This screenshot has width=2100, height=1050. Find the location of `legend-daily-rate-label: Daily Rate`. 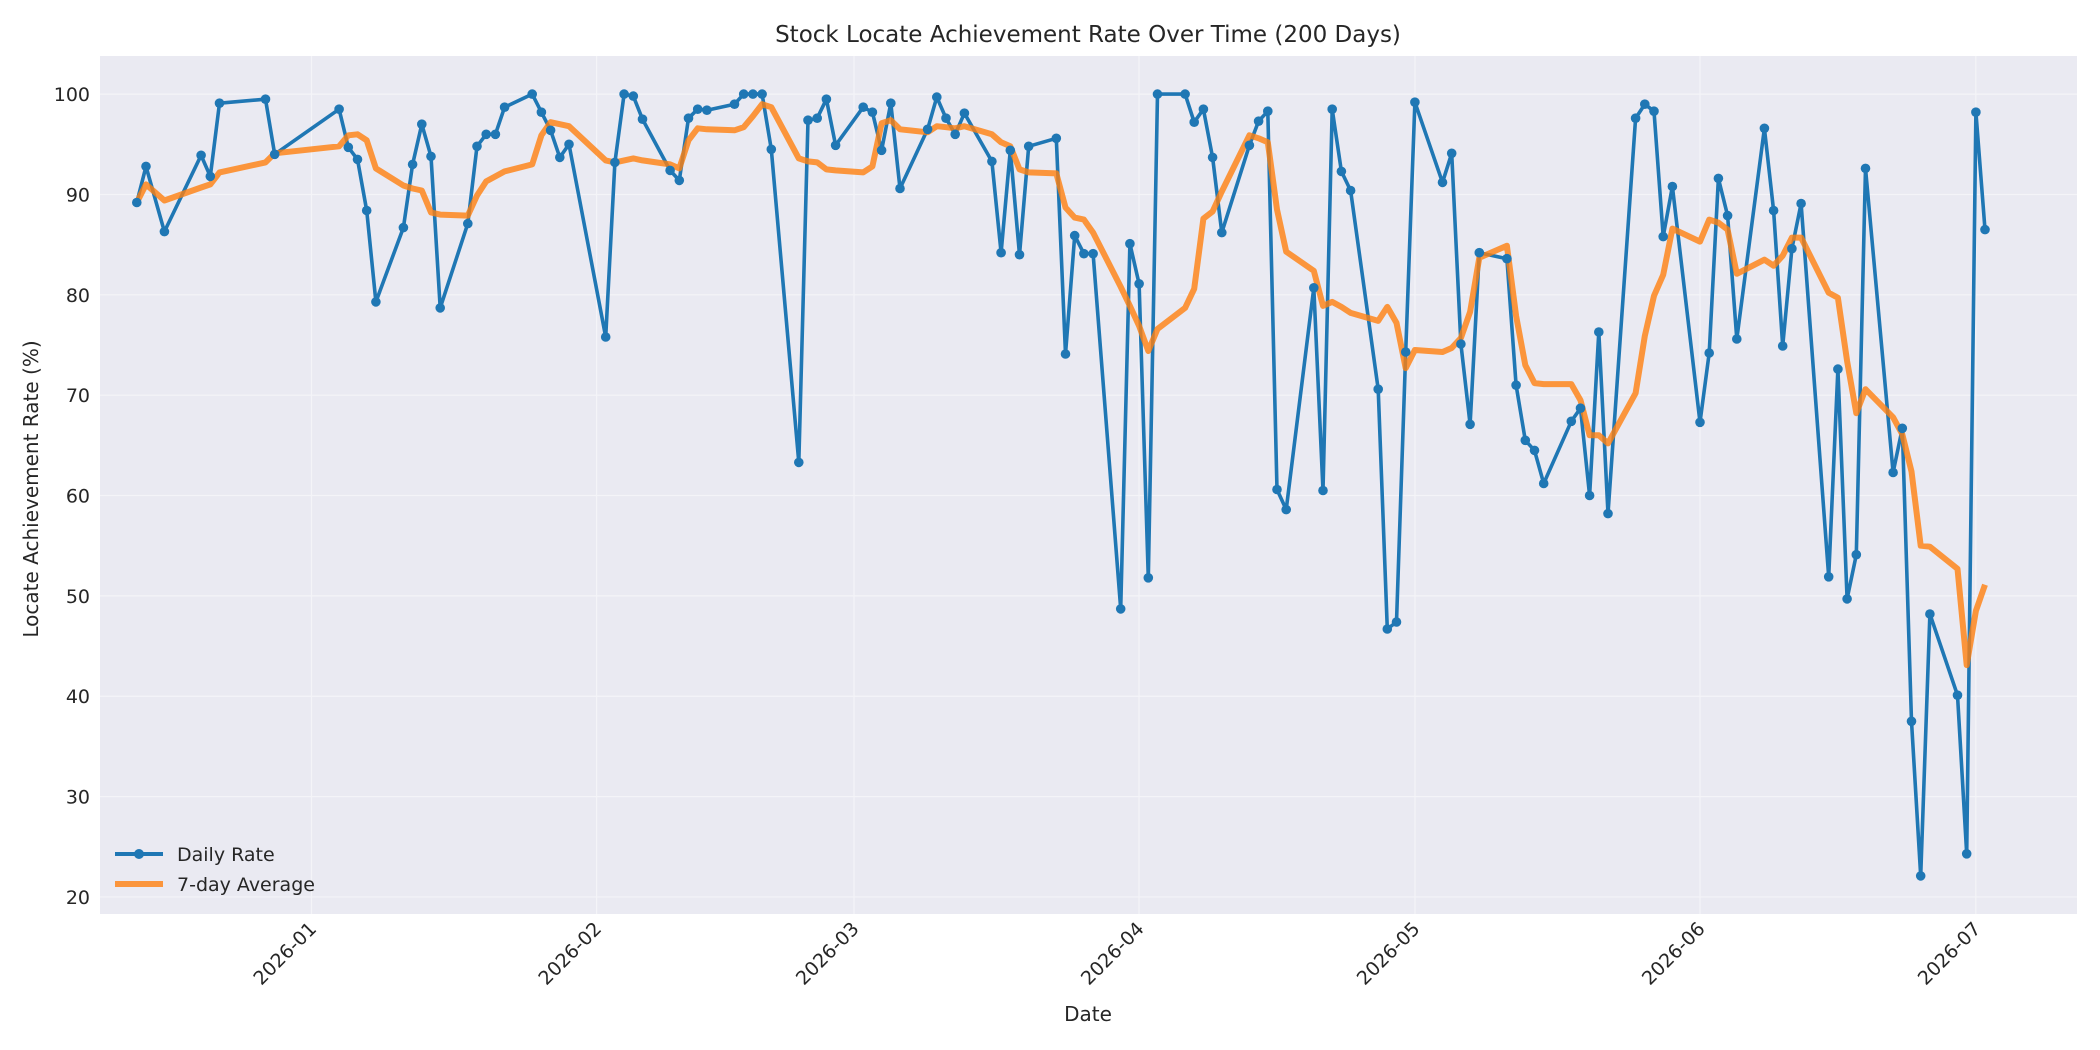

legend-daily-rate-label: Daily Rate is located at coordinates (226, 855).